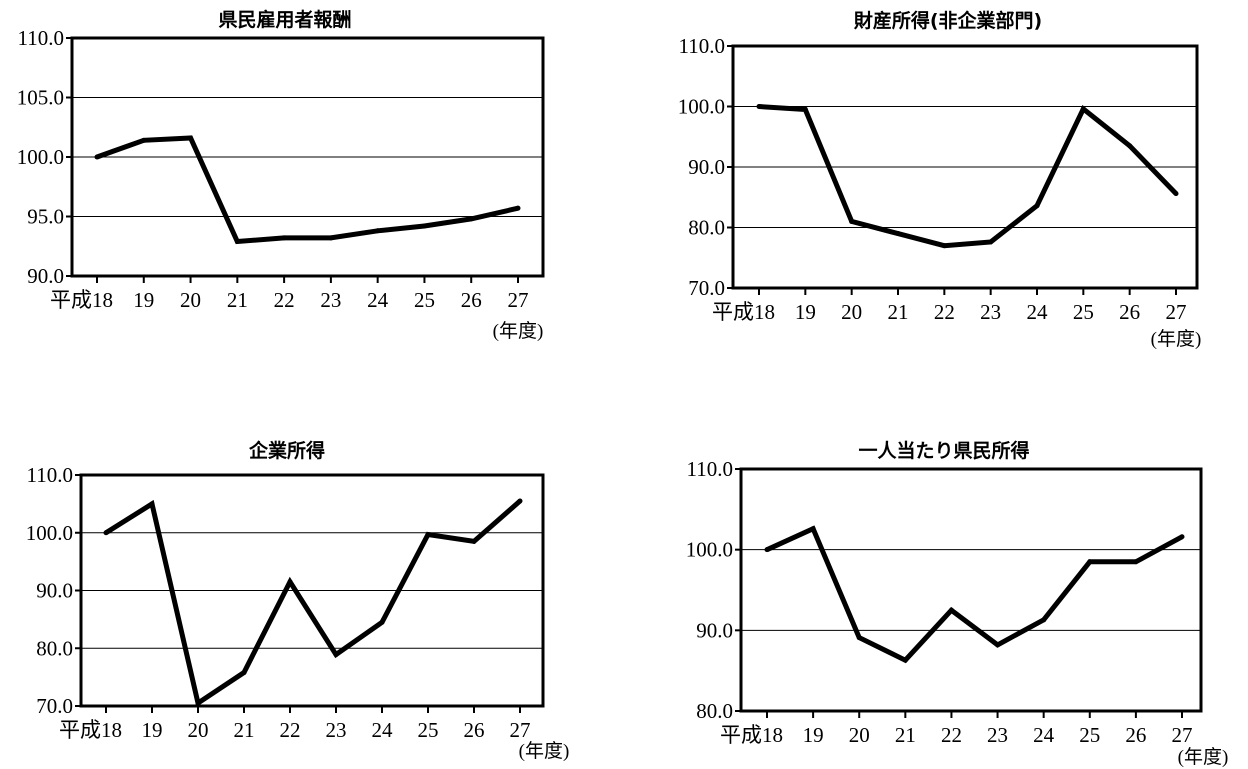  Describe the element at coordinates (948, 20) in the screenshot. I see `chart-title: 財産所得(非企業部門)` at that location.